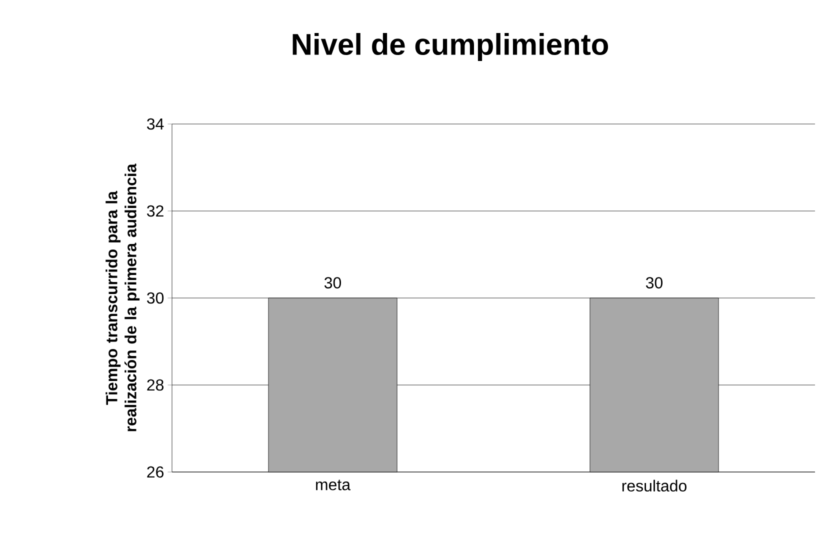  I want to click on chart-title: Nivel de cumplimiento, so click(450, 47).